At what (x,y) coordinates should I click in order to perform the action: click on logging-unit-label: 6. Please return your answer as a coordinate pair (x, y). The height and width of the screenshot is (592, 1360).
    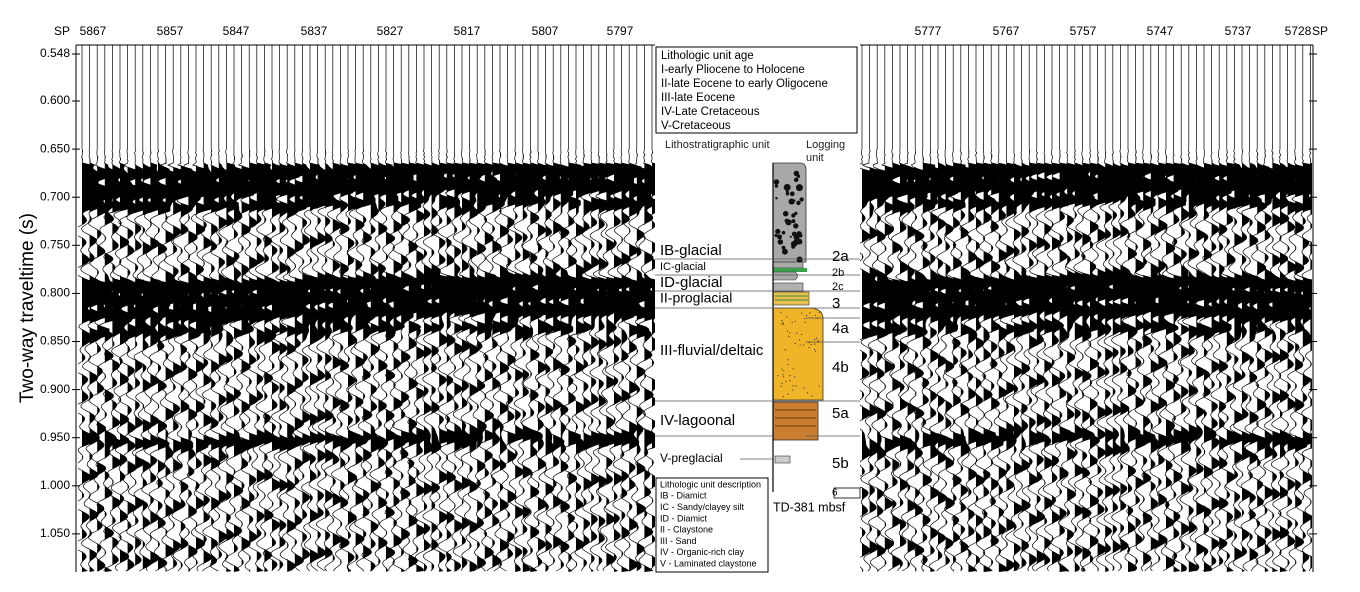
    Looking at the image, I should click on (835, 493).